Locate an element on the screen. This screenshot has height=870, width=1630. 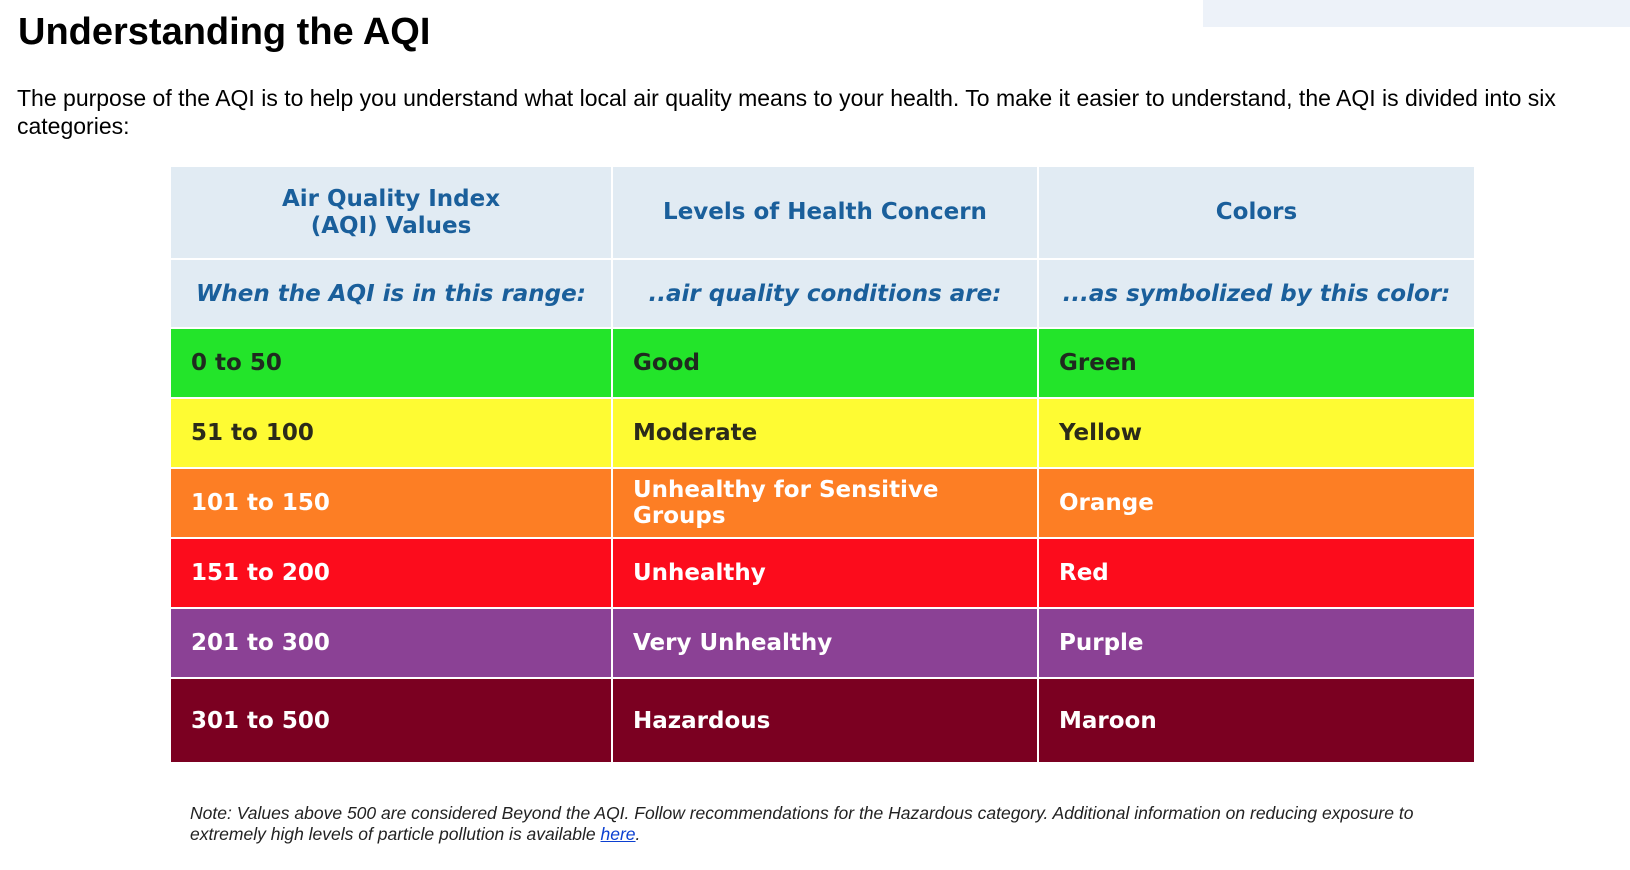
header-health-concern: Levels of Health Concern is located at coordinates (825, 212).